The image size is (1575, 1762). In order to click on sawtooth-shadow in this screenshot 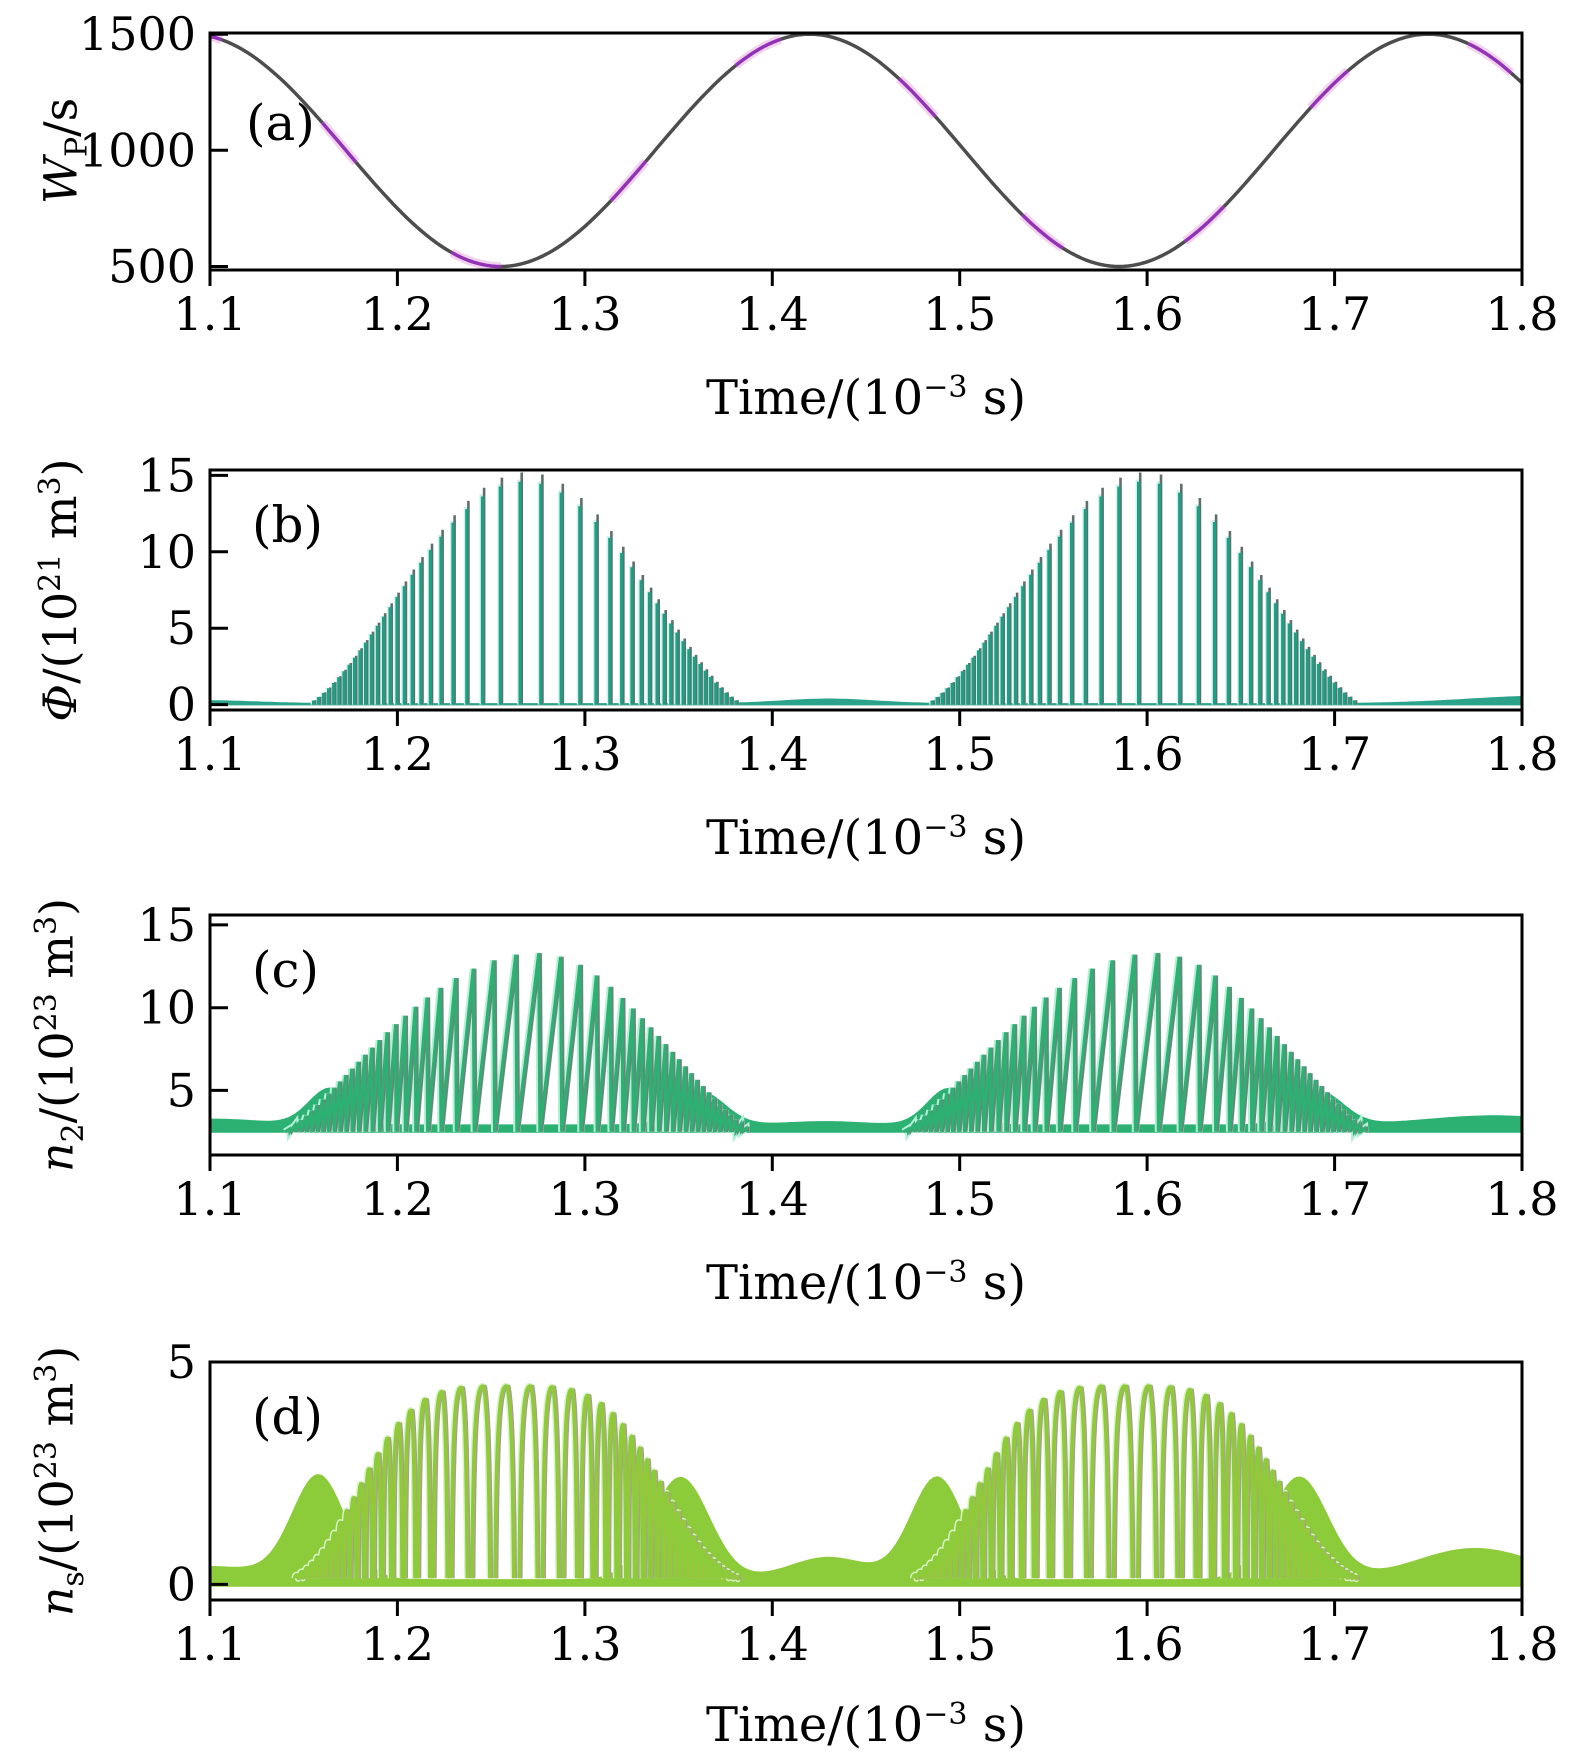, I will do `click(827, 1044)`.